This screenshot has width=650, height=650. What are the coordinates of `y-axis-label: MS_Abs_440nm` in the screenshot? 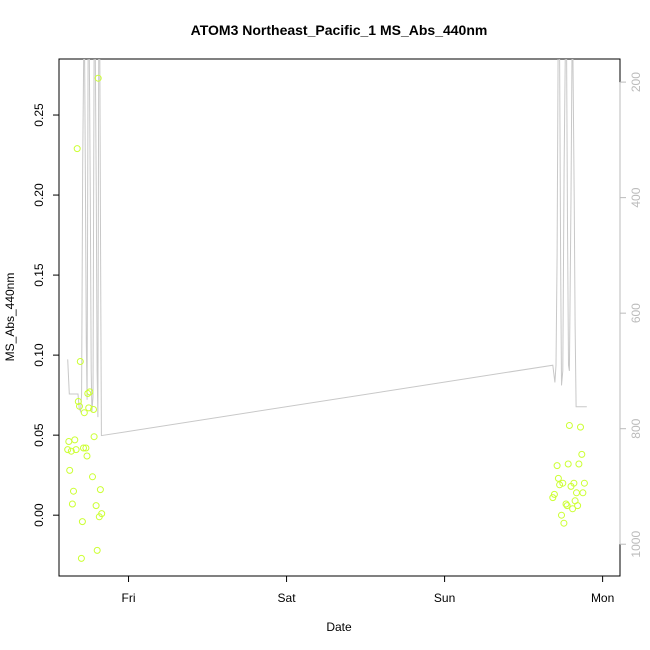 It's located at (10, 317).